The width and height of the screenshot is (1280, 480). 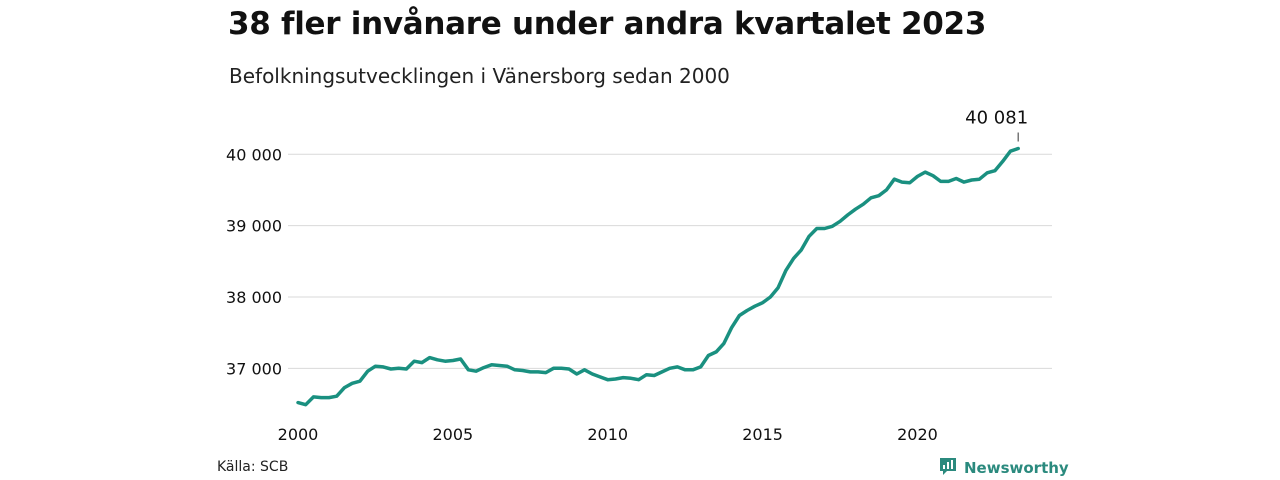 I want to click on y-tick-label: 38 000, so click(x=254, y=297).